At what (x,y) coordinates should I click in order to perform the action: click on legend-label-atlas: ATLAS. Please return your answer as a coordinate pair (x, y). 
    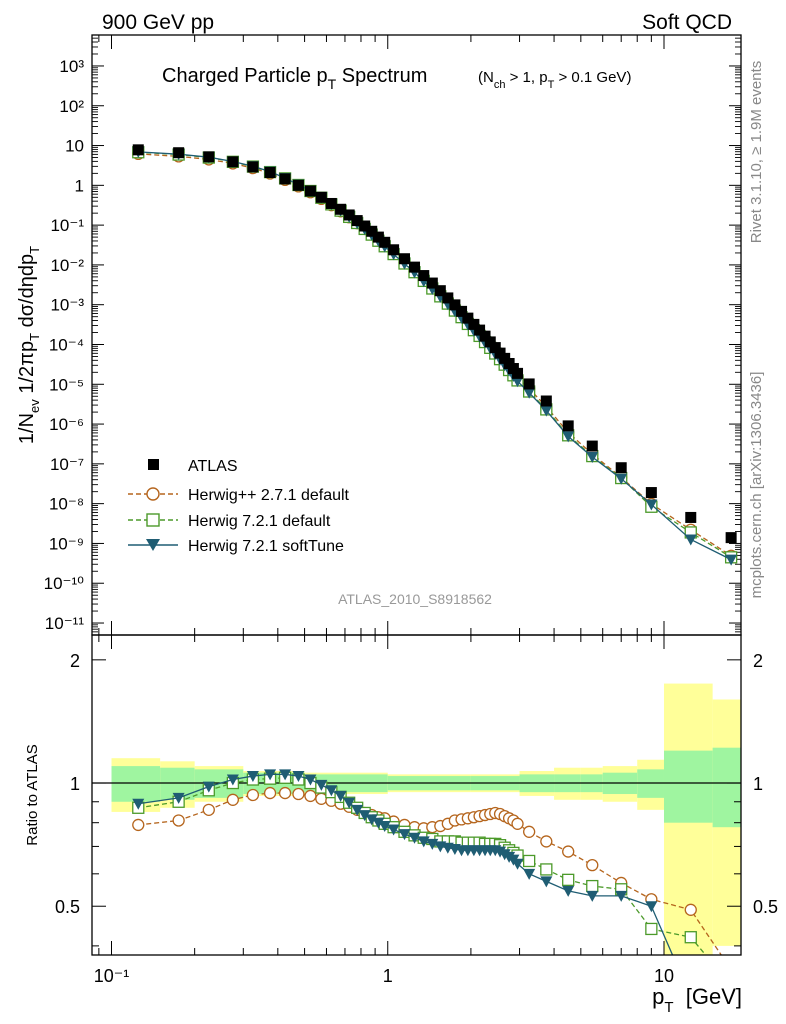
    Looking at the image, I should click on (213, 466).